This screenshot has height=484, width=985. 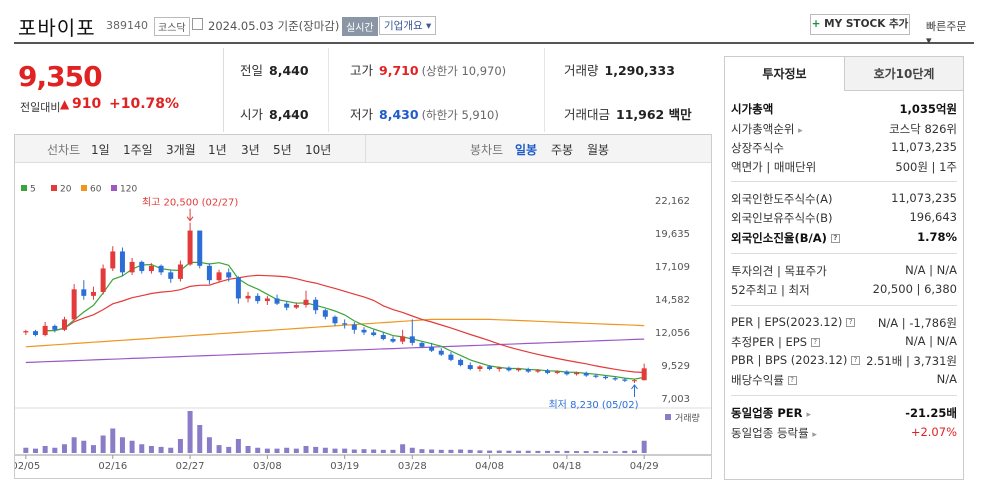 What do you see at coordinates (274, 69) in the screenshot?
I see `stat-prev: 전일 8,440` at bounding box center [274, 69].